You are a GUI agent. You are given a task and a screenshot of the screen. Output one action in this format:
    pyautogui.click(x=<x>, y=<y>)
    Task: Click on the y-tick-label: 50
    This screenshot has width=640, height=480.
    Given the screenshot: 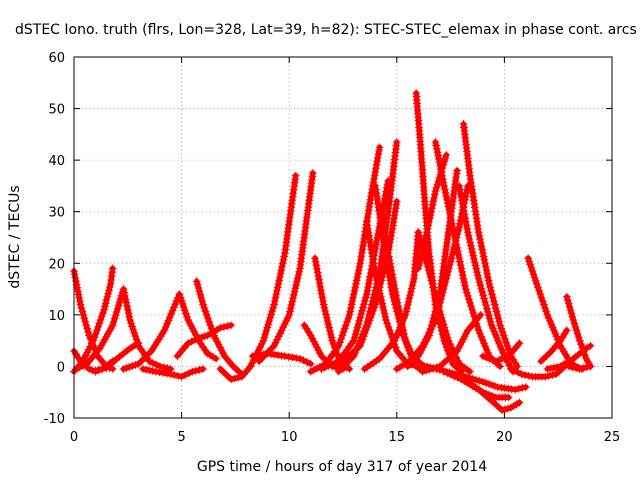 What is the action you would take?
    pyautogui.click(x=56, y=110)
    